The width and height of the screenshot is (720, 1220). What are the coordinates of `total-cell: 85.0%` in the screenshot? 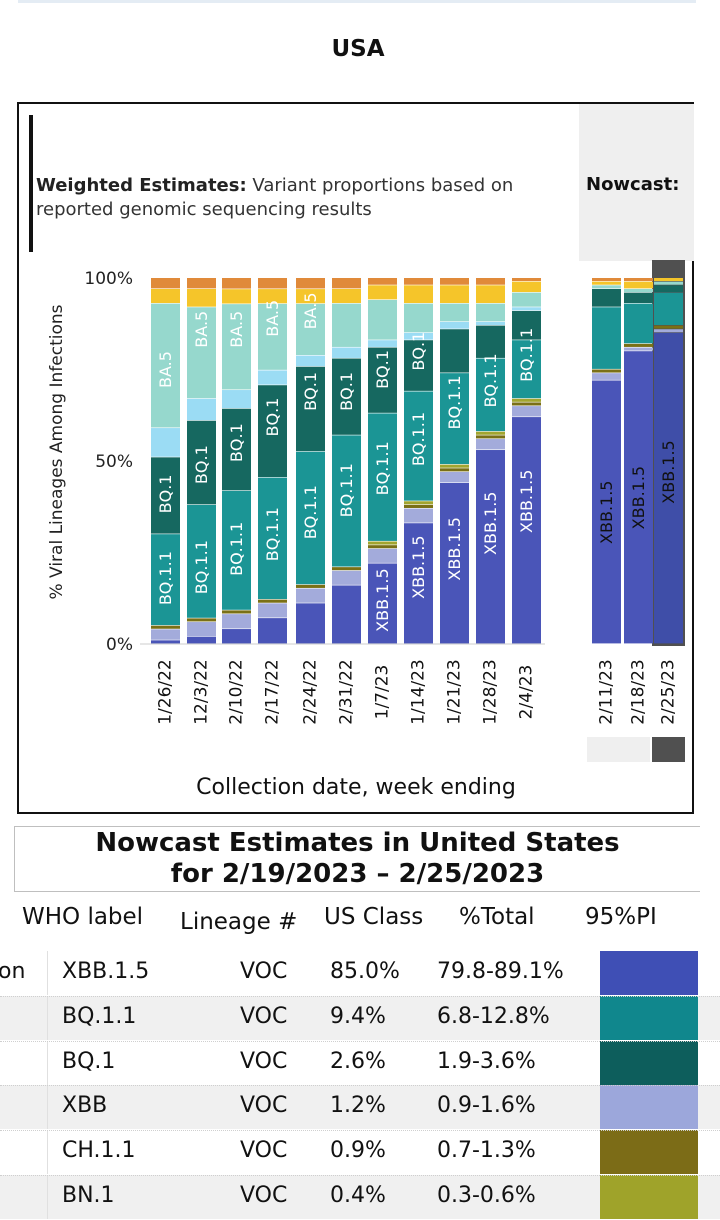 It's located at (365, 971).